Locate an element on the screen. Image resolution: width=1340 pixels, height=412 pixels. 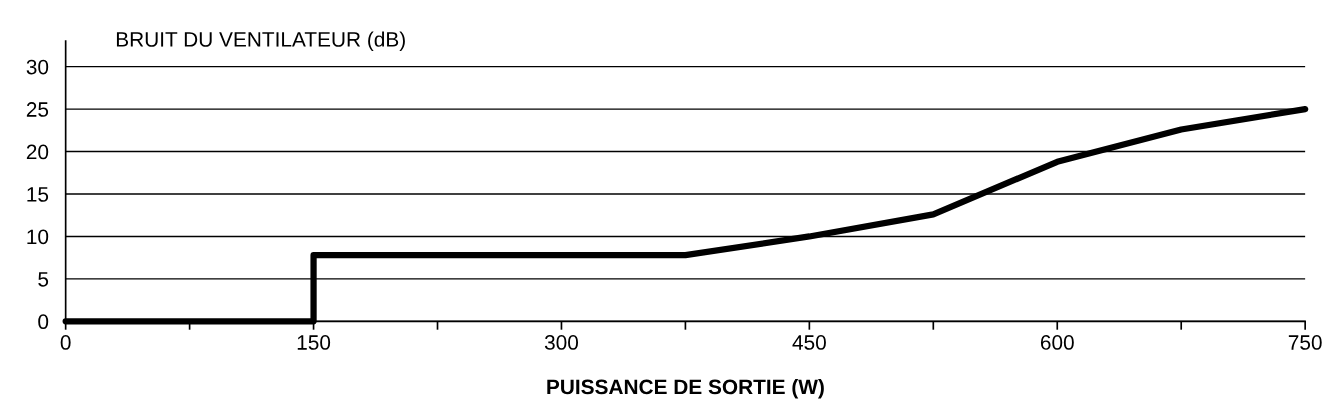
x-tick-label: 300 is located at coordinates (561, 342).